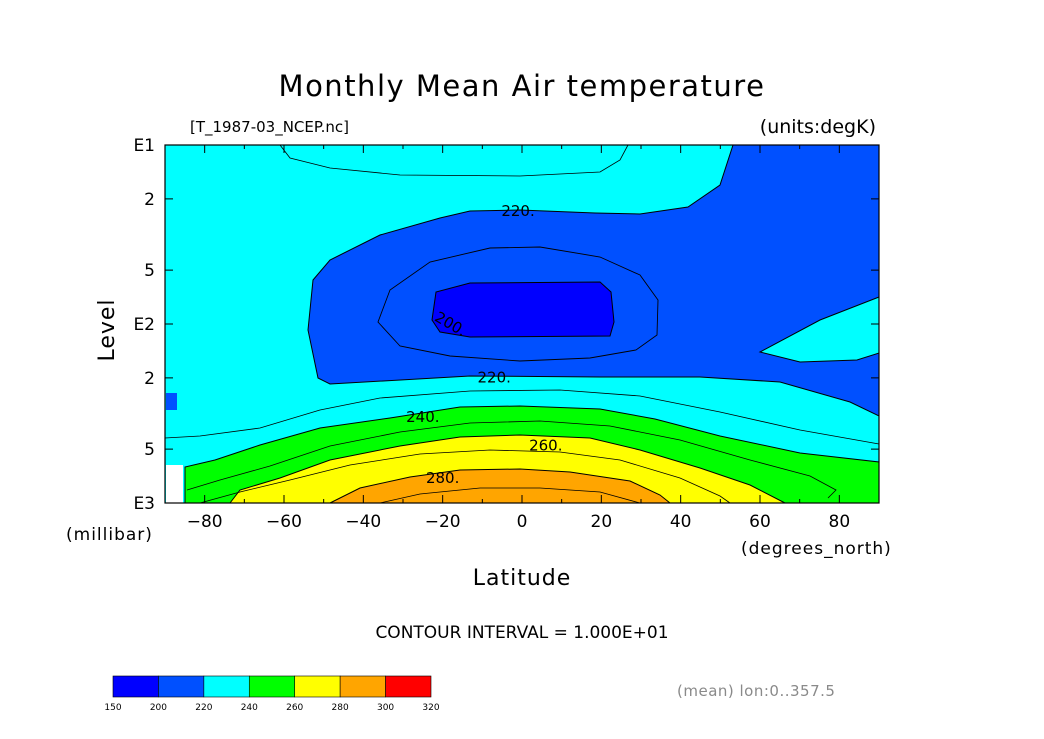 This screenshot has width=1044, height=739. I want to click on units-label: (units:degK), so click(818, 127).